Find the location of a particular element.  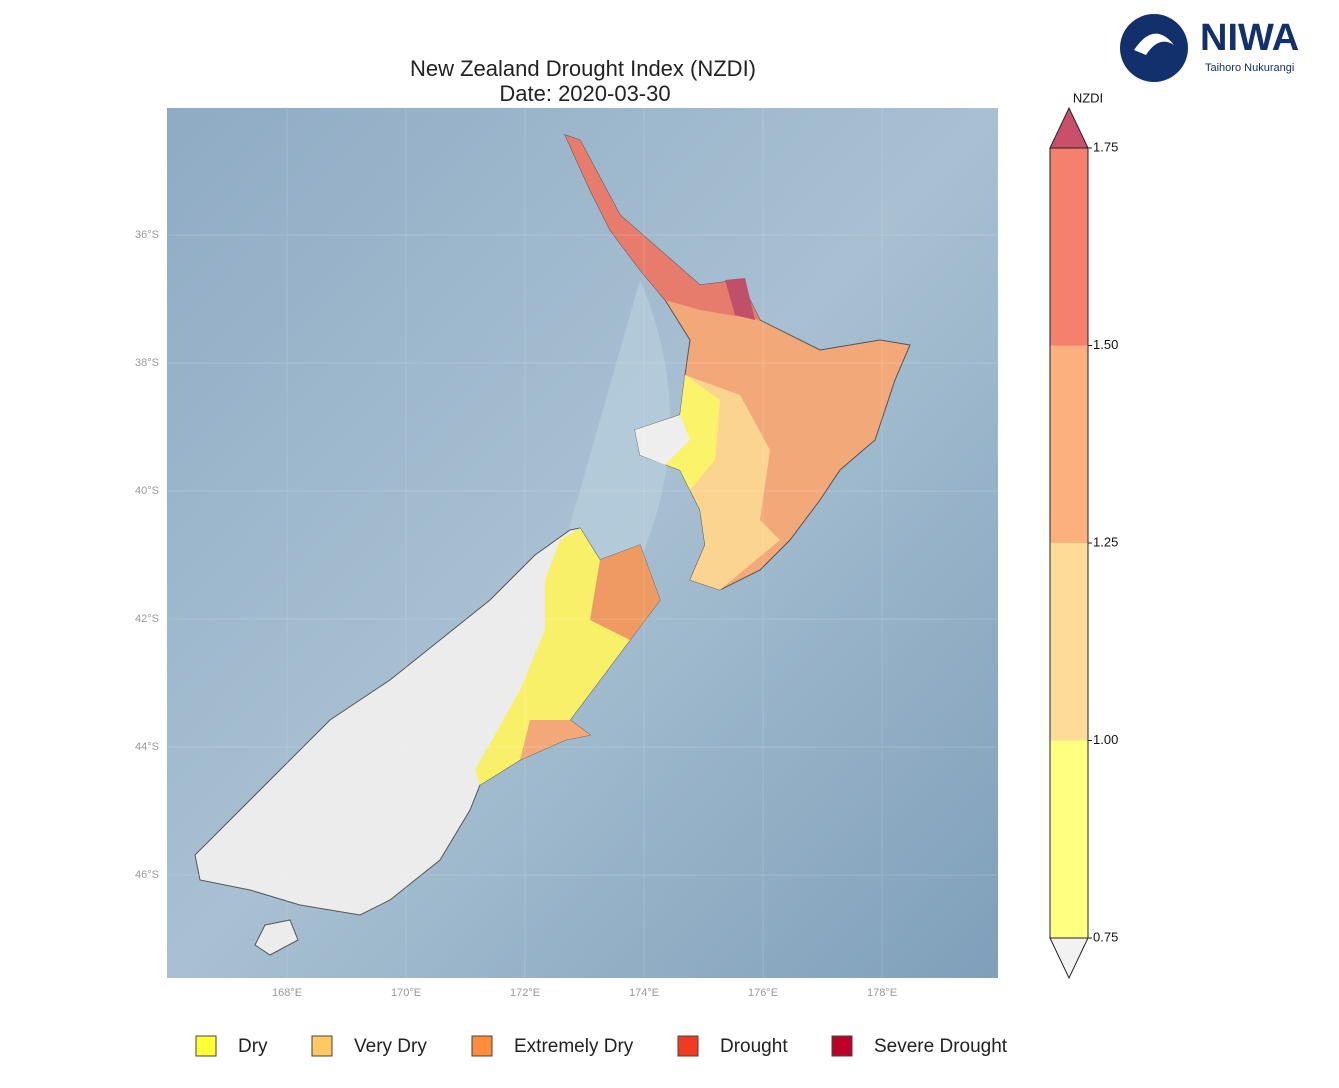

lon-label: 172°E is located at coordinates (525, 993).